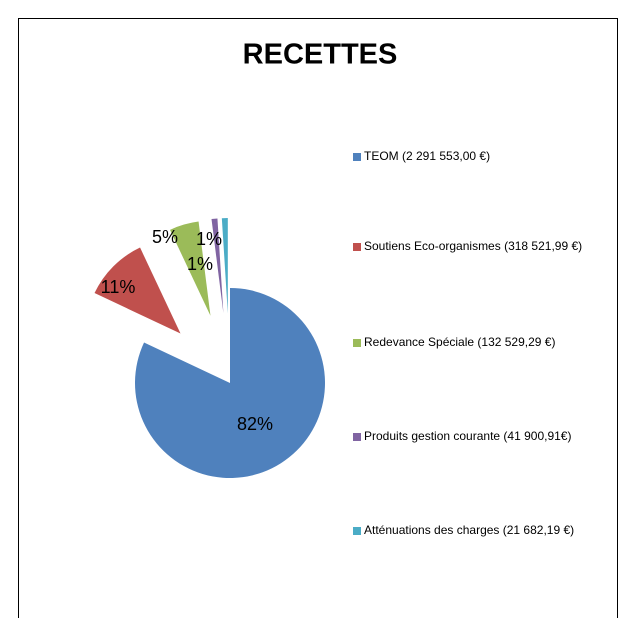 This screenshot has width=635, height=618. I want to click on slice-label: 5%, so click(165, 237).